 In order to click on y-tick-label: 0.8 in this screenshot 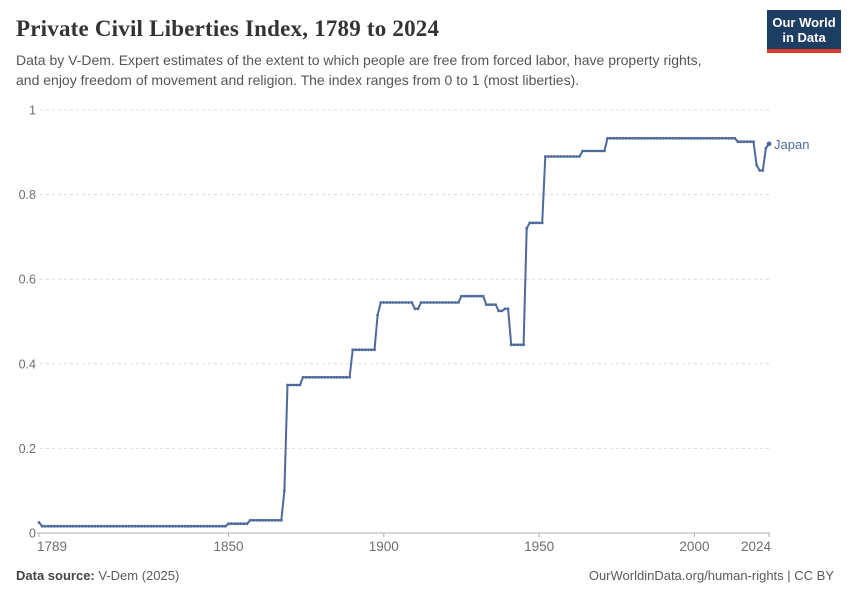, I will do `click(27, 195)`.